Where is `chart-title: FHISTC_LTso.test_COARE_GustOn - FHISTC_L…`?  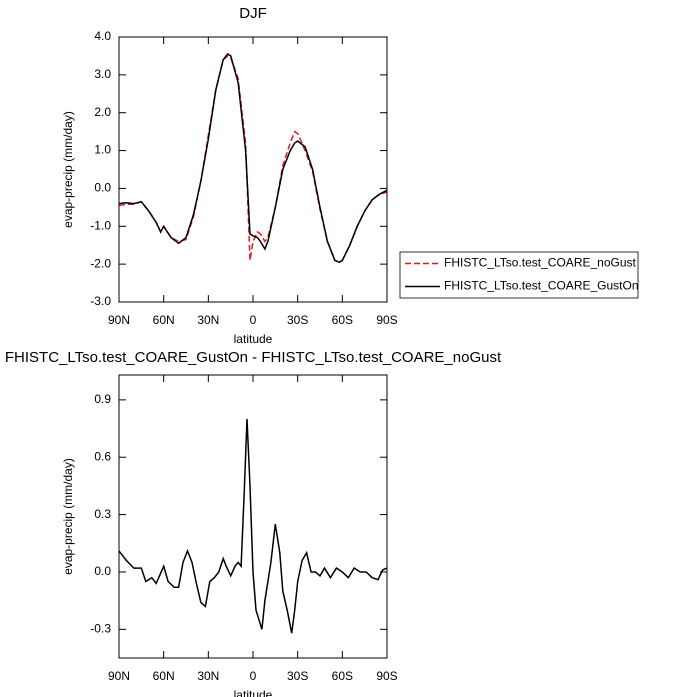 chart-title: FHISTC_LTso.test_COARE_GustOn - FHISTC_L… is located at coordinates (253, 357).